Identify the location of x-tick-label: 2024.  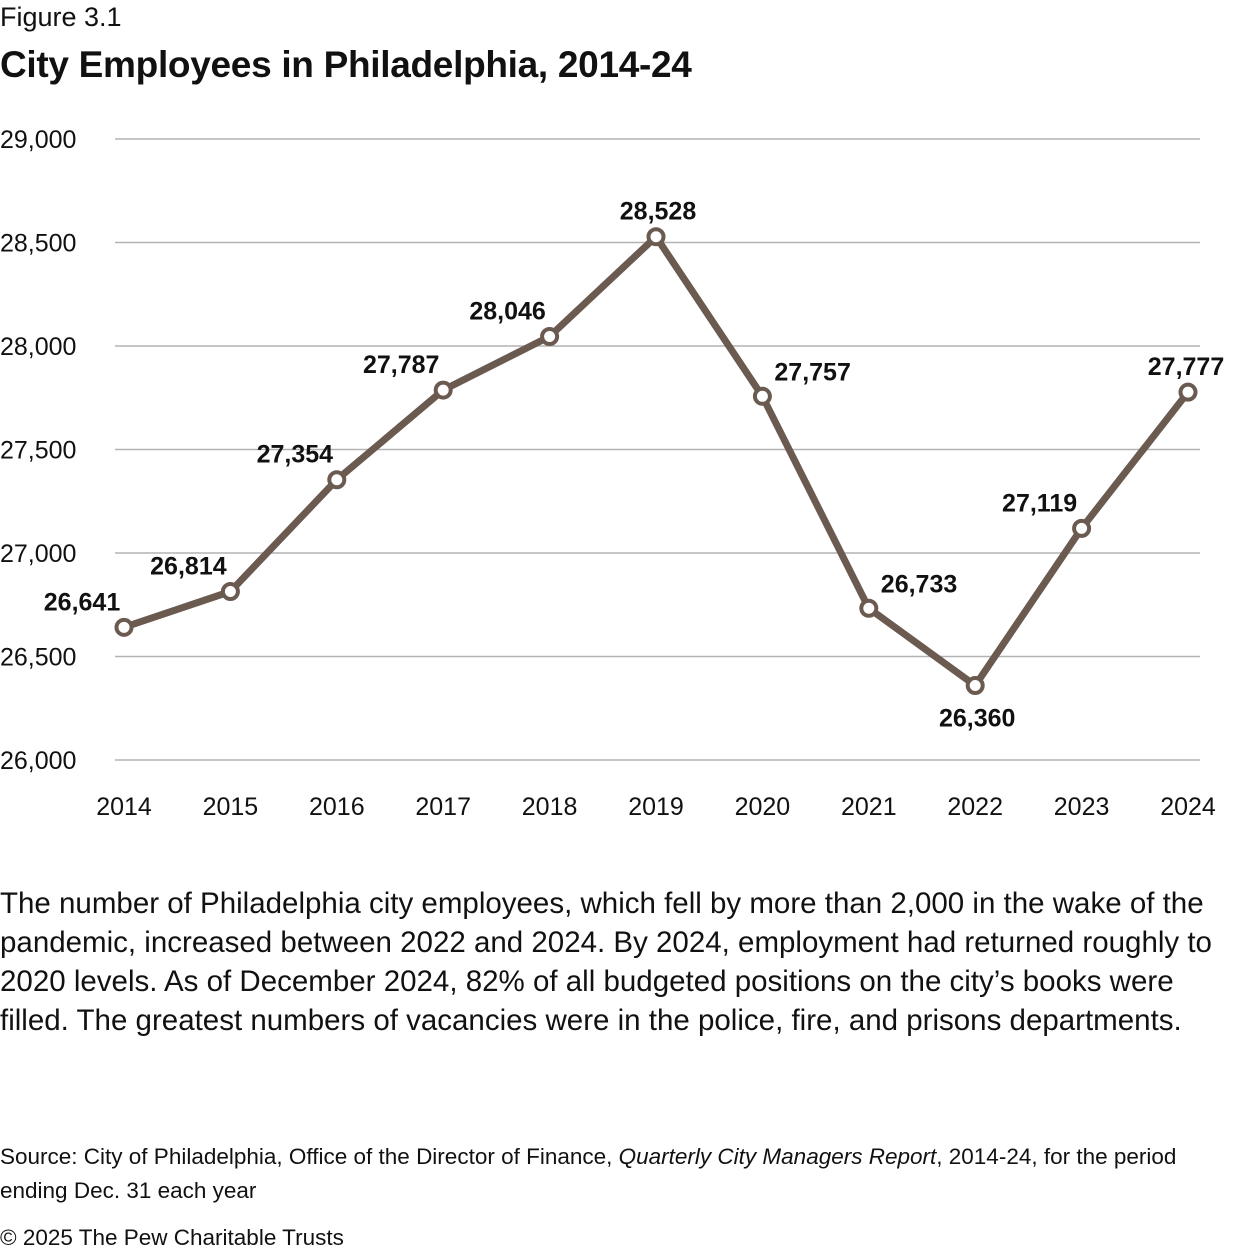
(1188, 807).